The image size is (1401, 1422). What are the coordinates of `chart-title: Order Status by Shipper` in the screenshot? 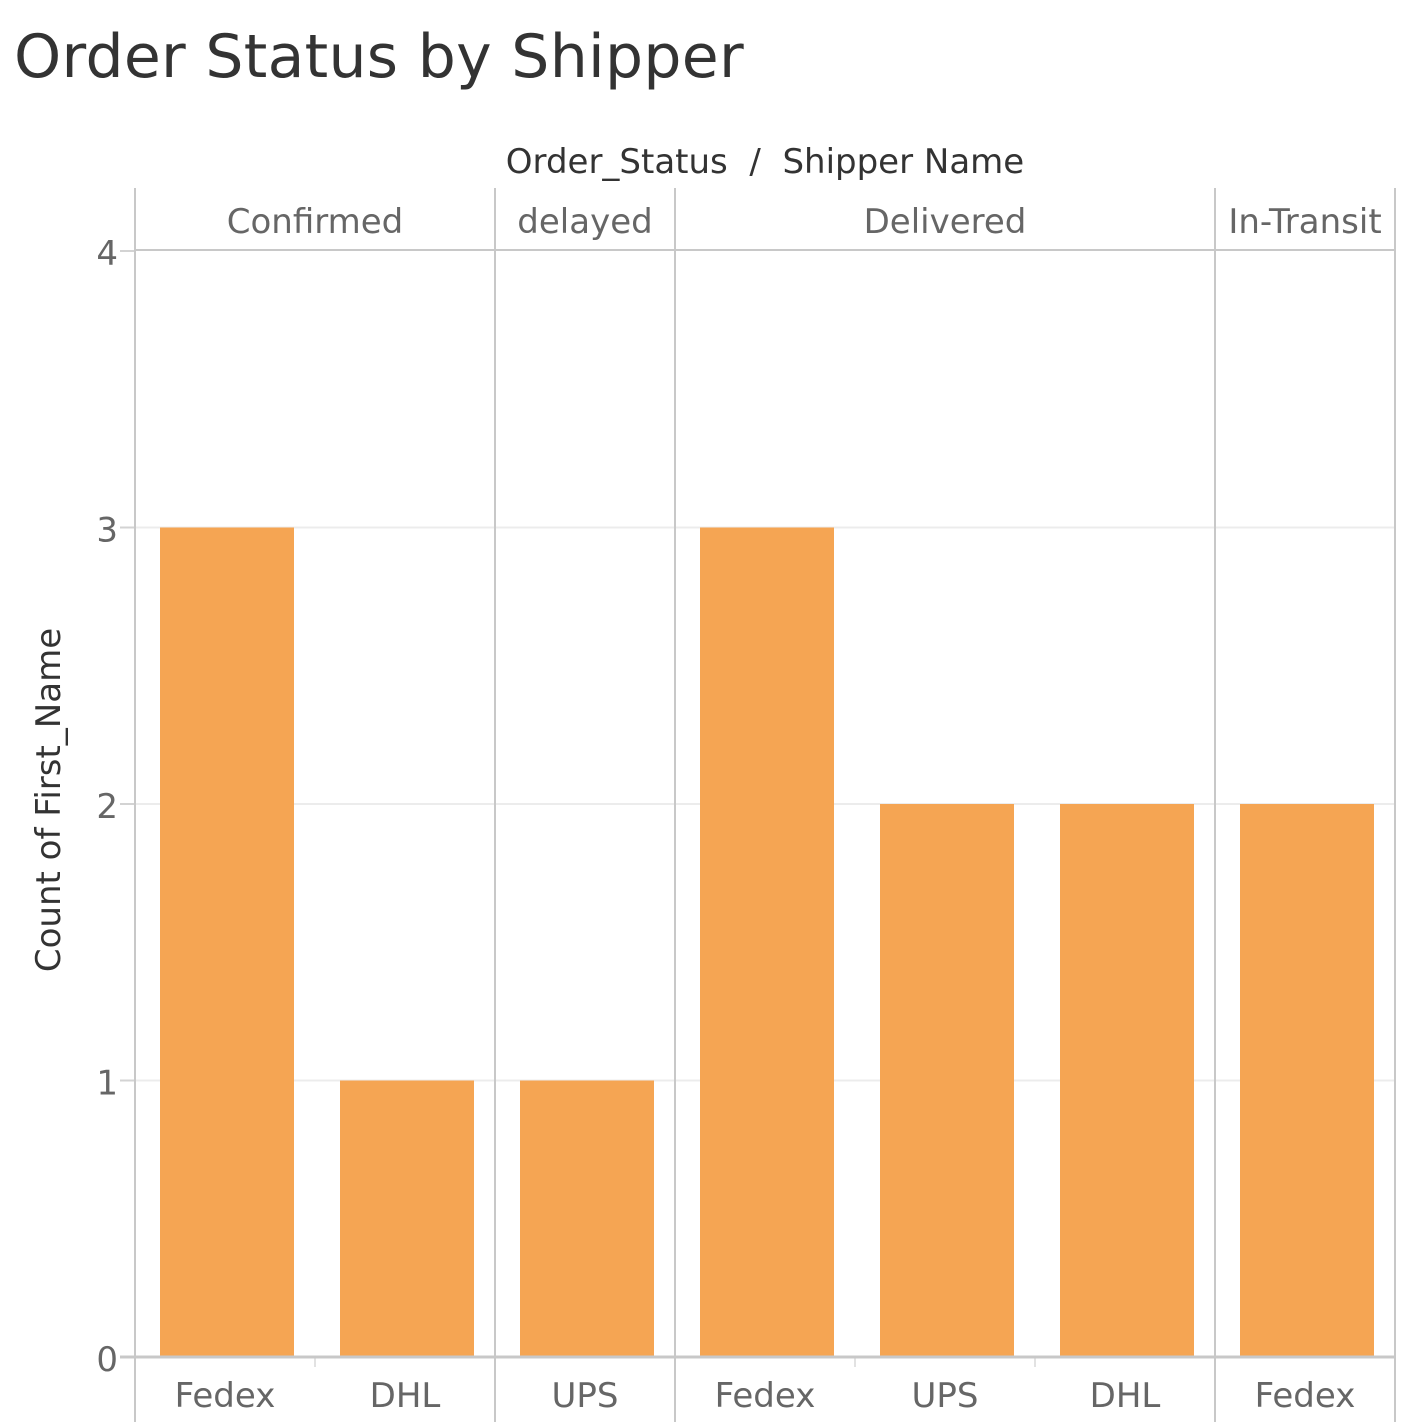 It's located at (379, 57).